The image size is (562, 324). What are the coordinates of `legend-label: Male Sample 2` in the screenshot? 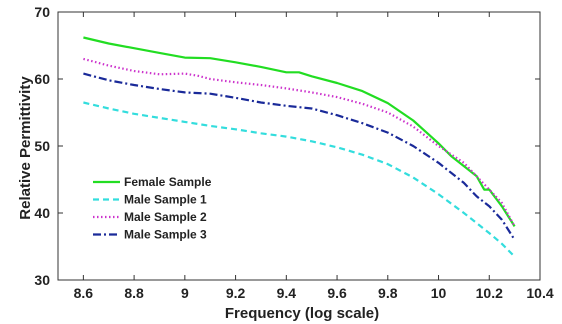 It's located at (165, 217).